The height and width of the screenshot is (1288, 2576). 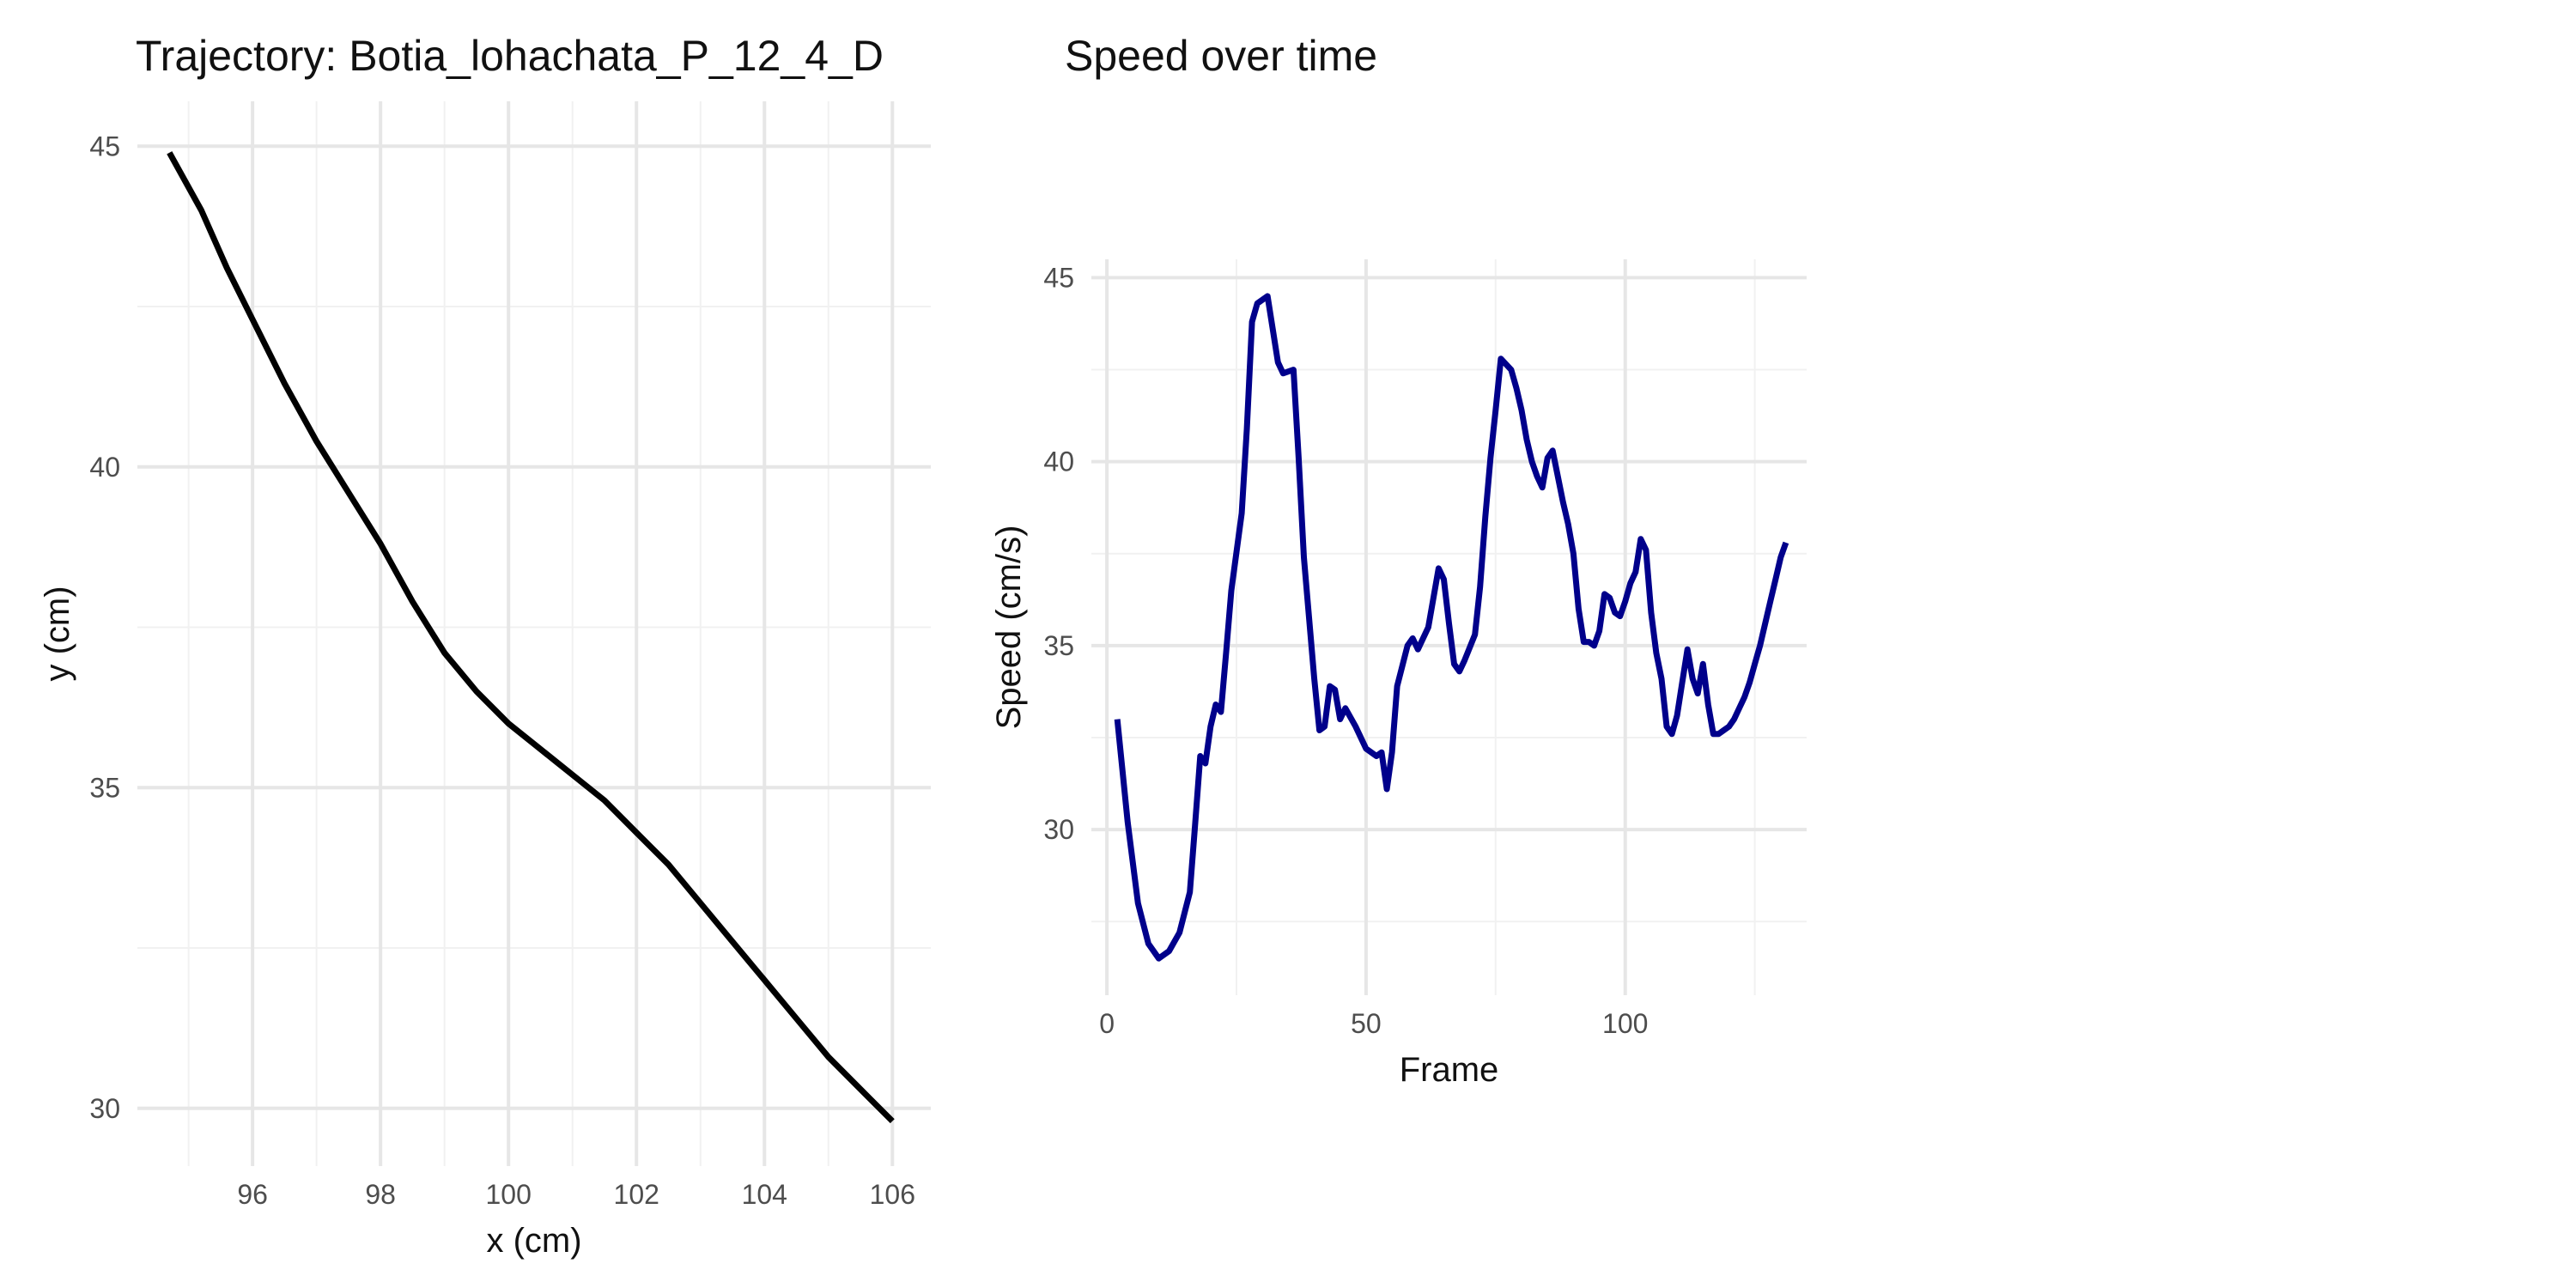 I want to click on x-axis-title: x (cm), so click(x=533, y=1241).